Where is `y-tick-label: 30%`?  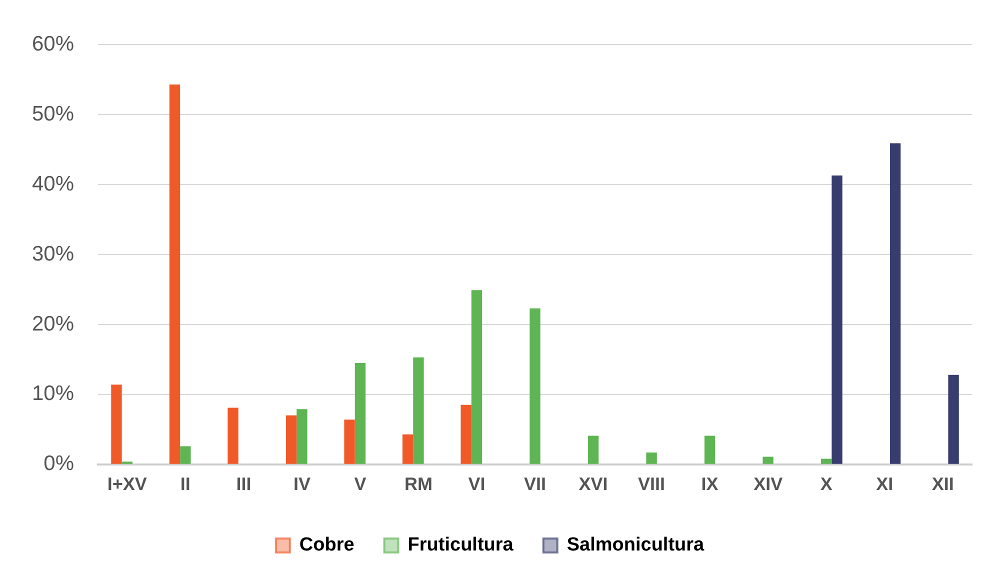
y-tick-label: 30% is located at coordinates (53, 254).